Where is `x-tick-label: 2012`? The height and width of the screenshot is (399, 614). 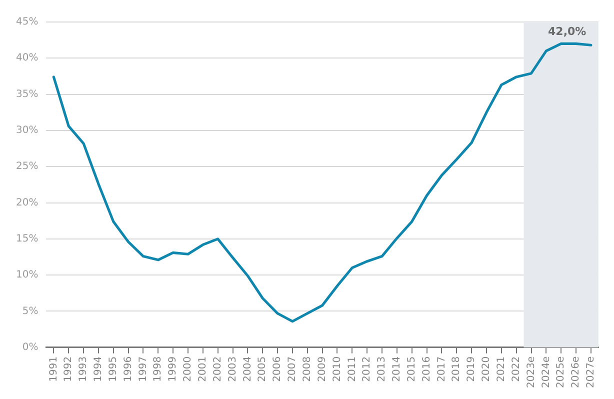
x-tick-label: 2012 is located at coordinates (367, 369).